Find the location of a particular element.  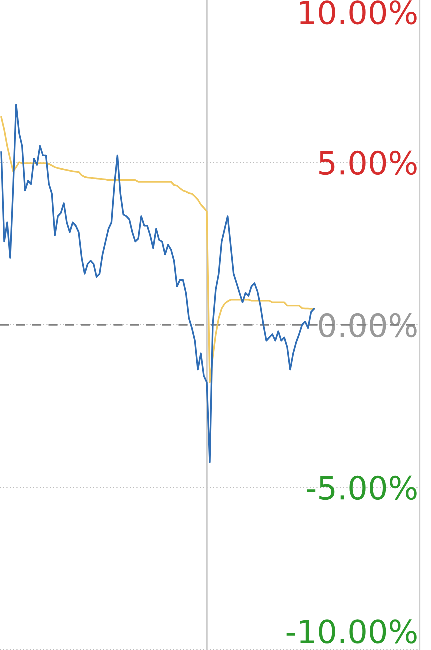

y-tick-label: -10.00% is located at coordinates (351, 632).